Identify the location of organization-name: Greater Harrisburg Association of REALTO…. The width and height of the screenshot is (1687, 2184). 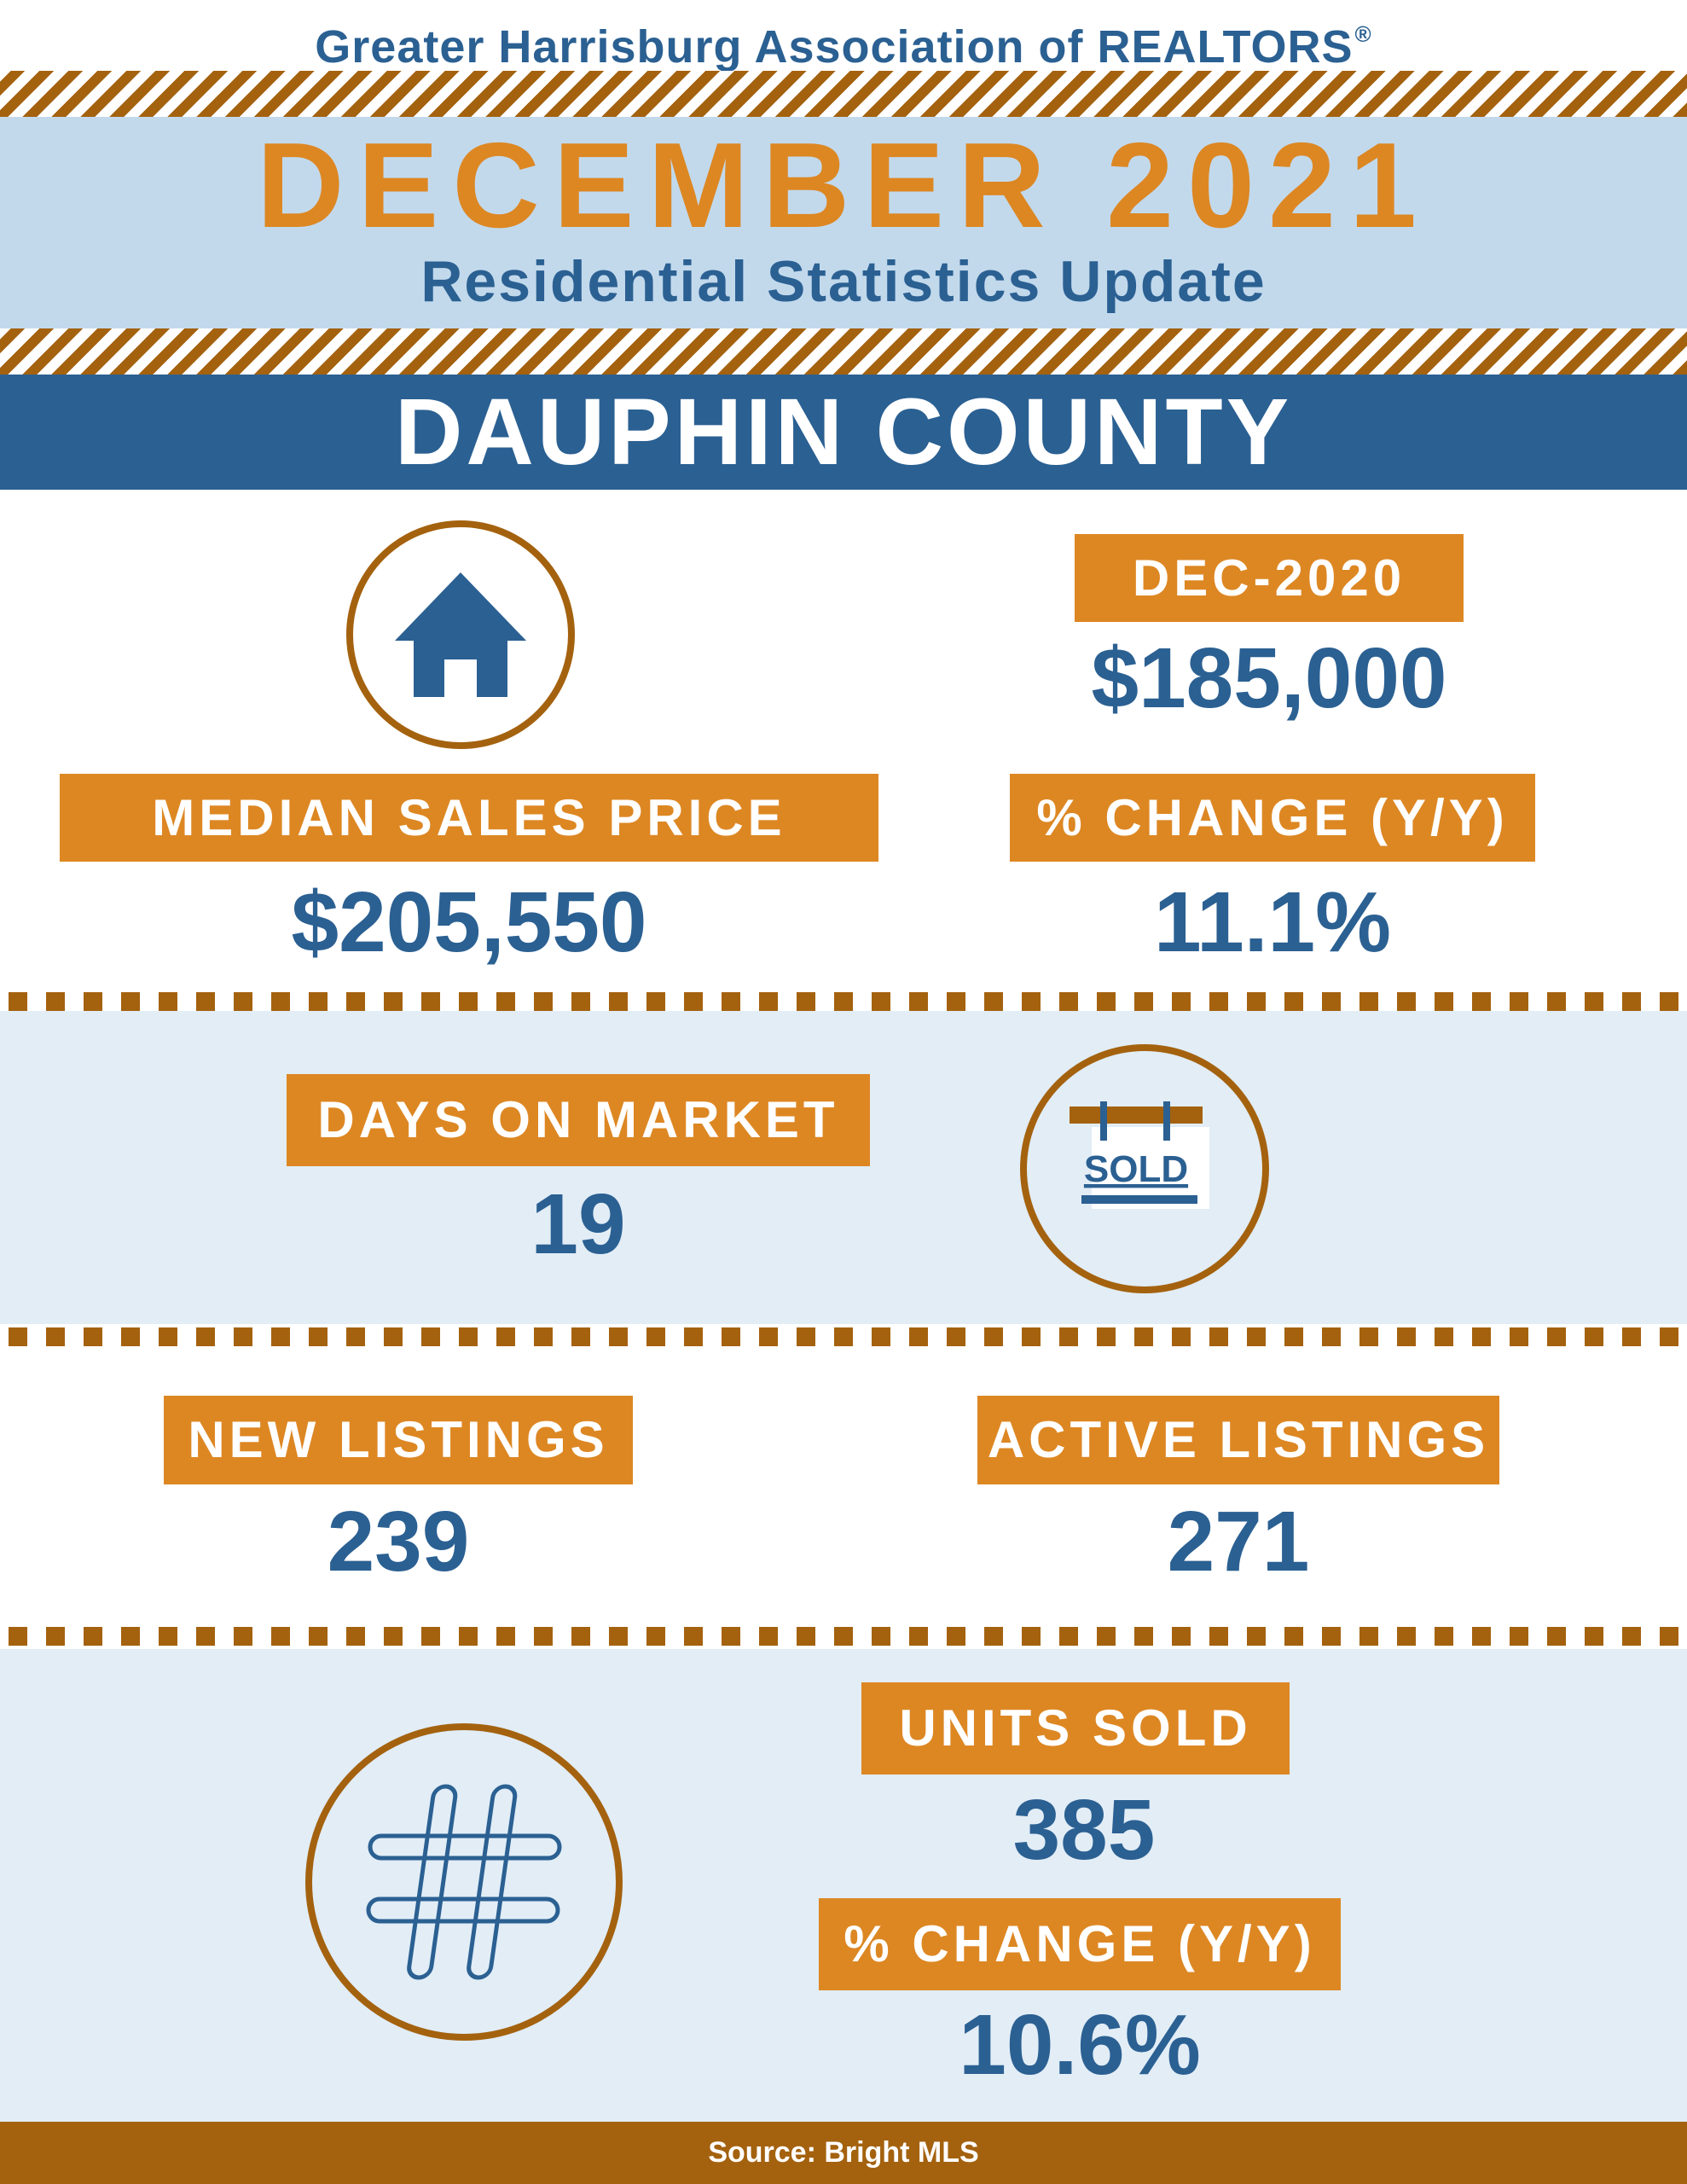
(834, 47).